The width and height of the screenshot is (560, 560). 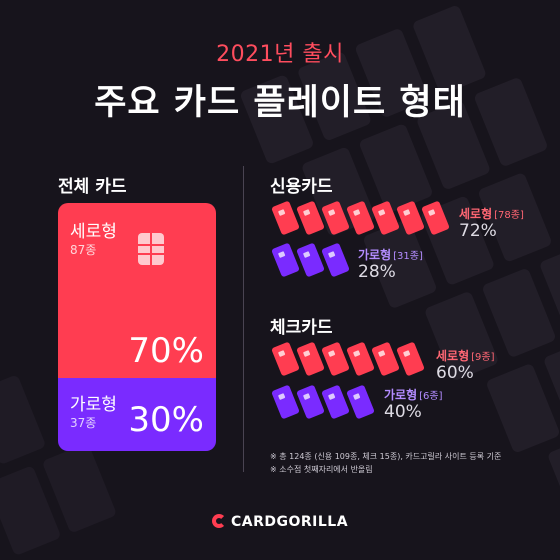 I want to click on horizontal-share-block: 가로형 37종 30%, so click(x=137, y=414).